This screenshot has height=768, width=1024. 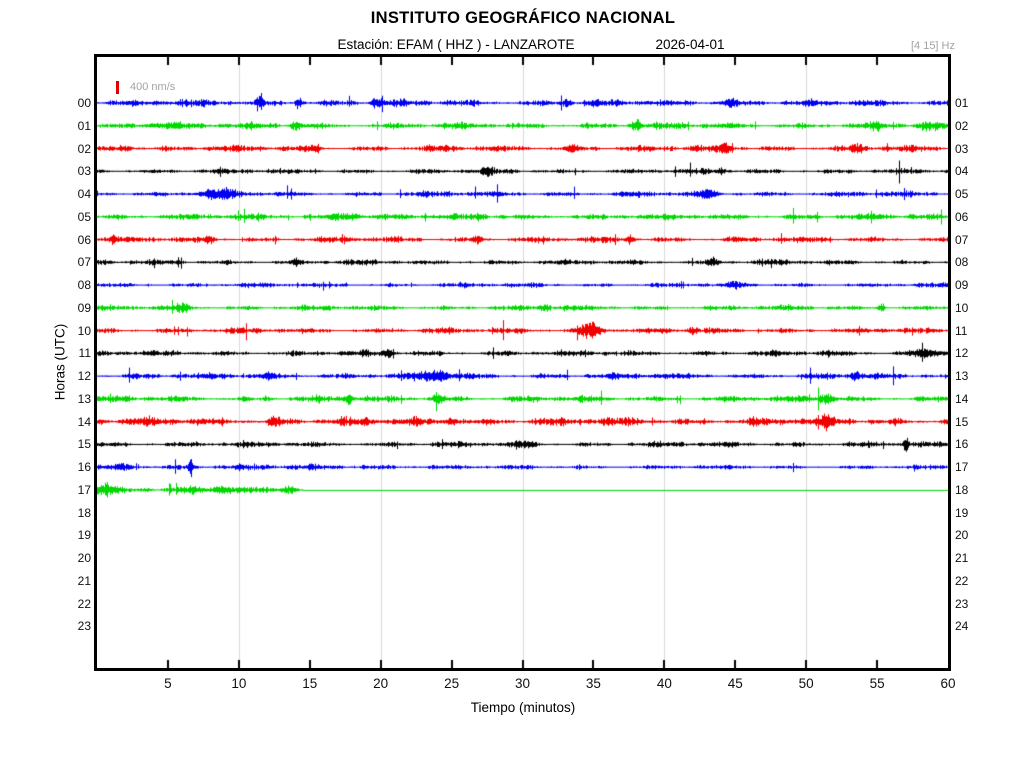 I want to click on hour-label-left-04: 04, so click(x=84, y=194).